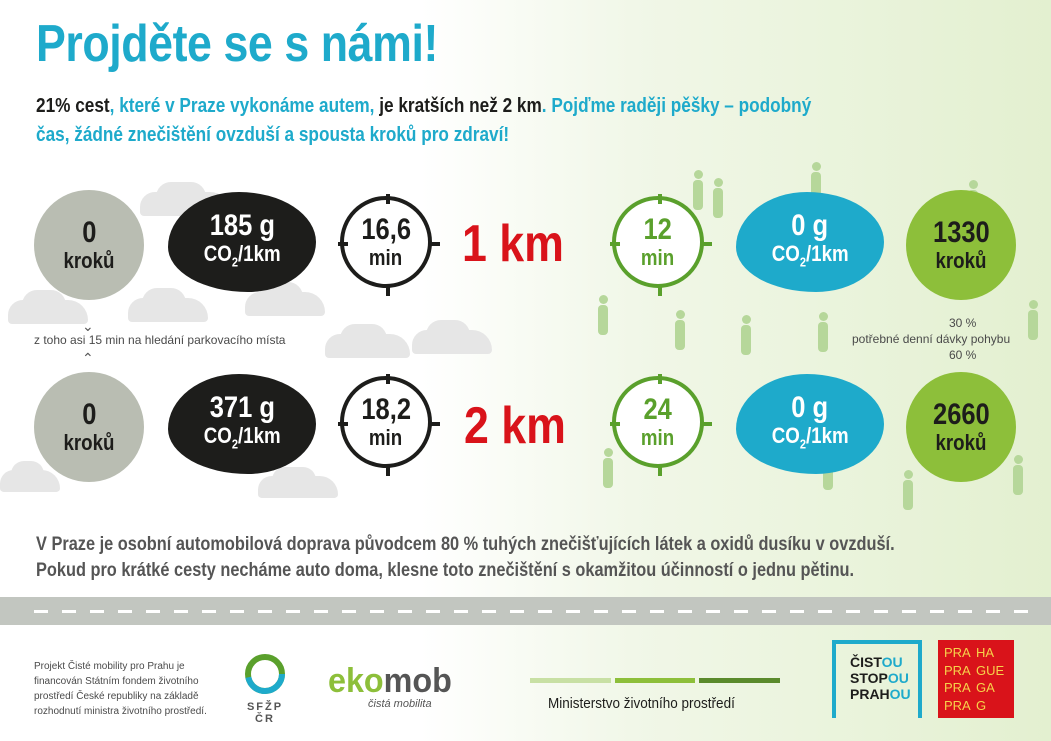 This screenshot has height=741, width=1051. Describe the element at coordinates (217, 253) in the screenshot. I see `emission-unit-co: CO` at that location.